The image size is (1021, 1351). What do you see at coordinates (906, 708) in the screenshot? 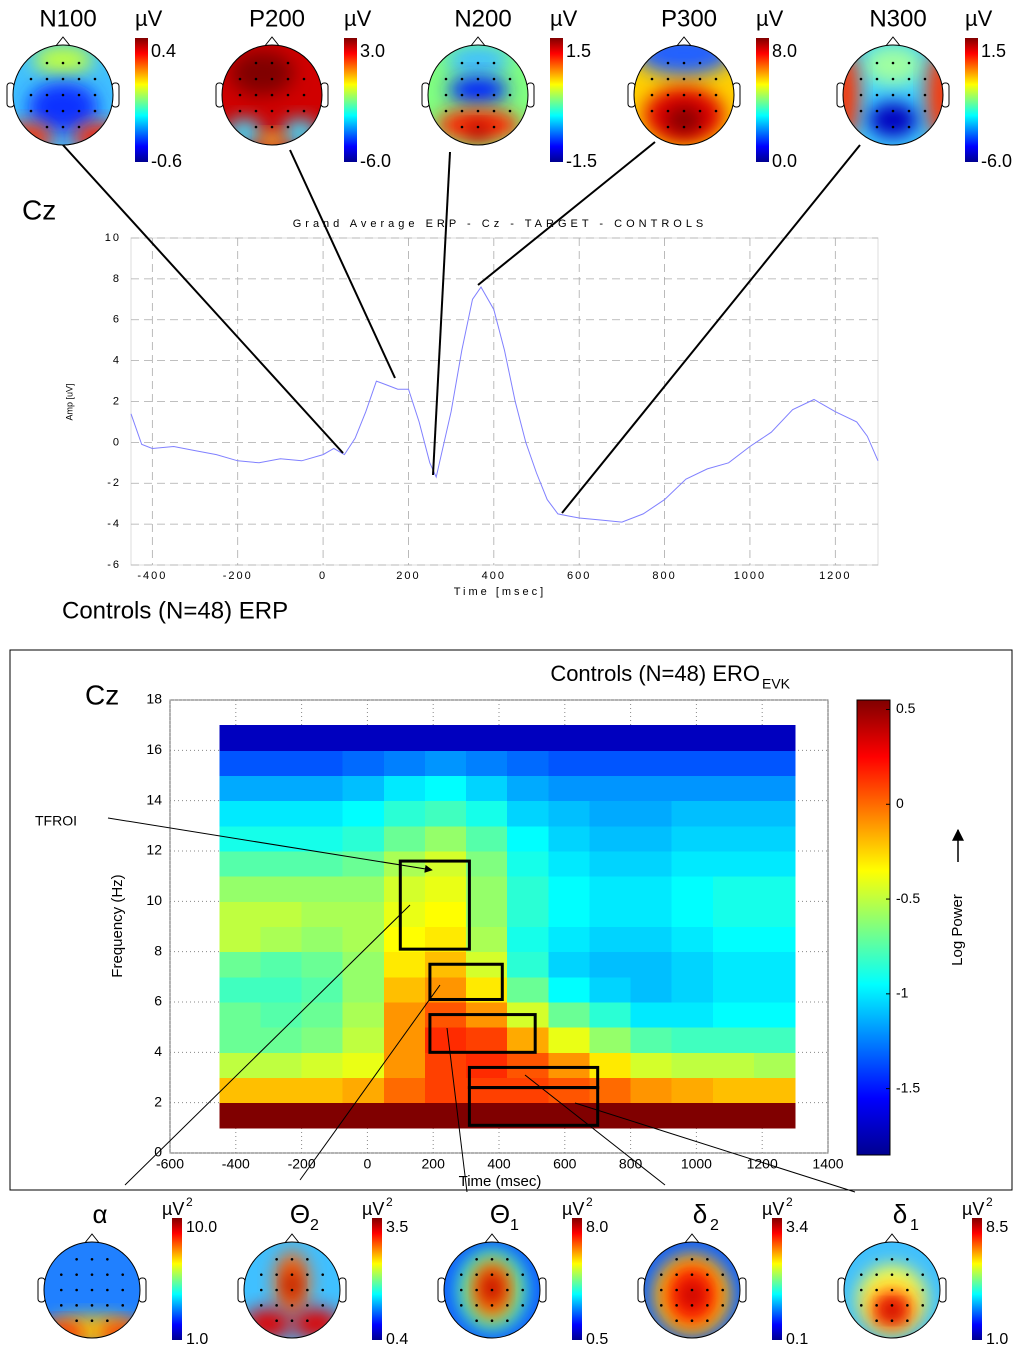
I see `colorbar-tick-label: 0.5` at bounding box center [906, 708].